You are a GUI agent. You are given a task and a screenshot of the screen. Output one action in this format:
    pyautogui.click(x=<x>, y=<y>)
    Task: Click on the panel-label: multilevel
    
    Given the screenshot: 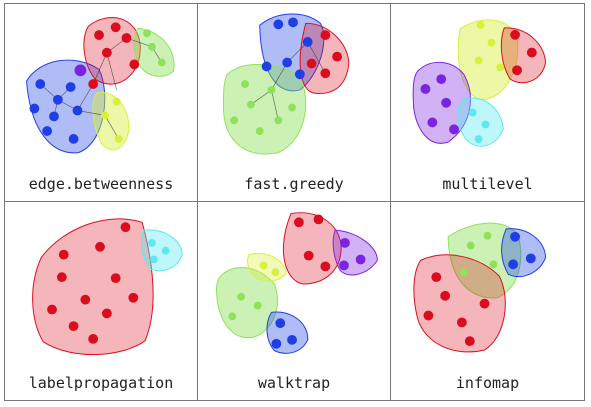 What is the action you would take?
    pyautogui.click(x=487, y=184)
    